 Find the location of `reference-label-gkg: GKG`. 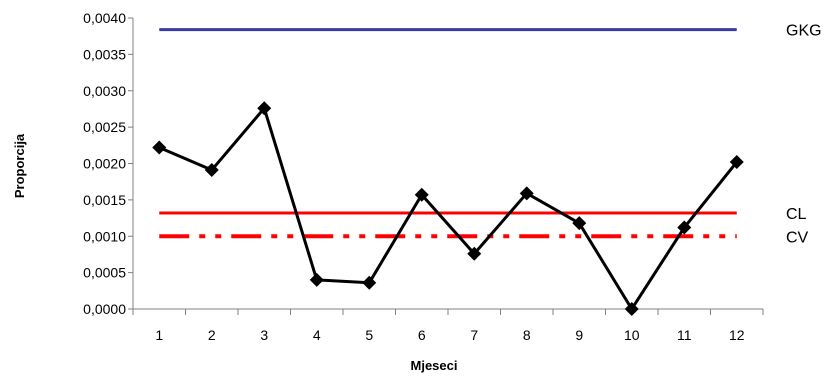

reference-label-gkg: GKG is located at coordinates (804, 31).